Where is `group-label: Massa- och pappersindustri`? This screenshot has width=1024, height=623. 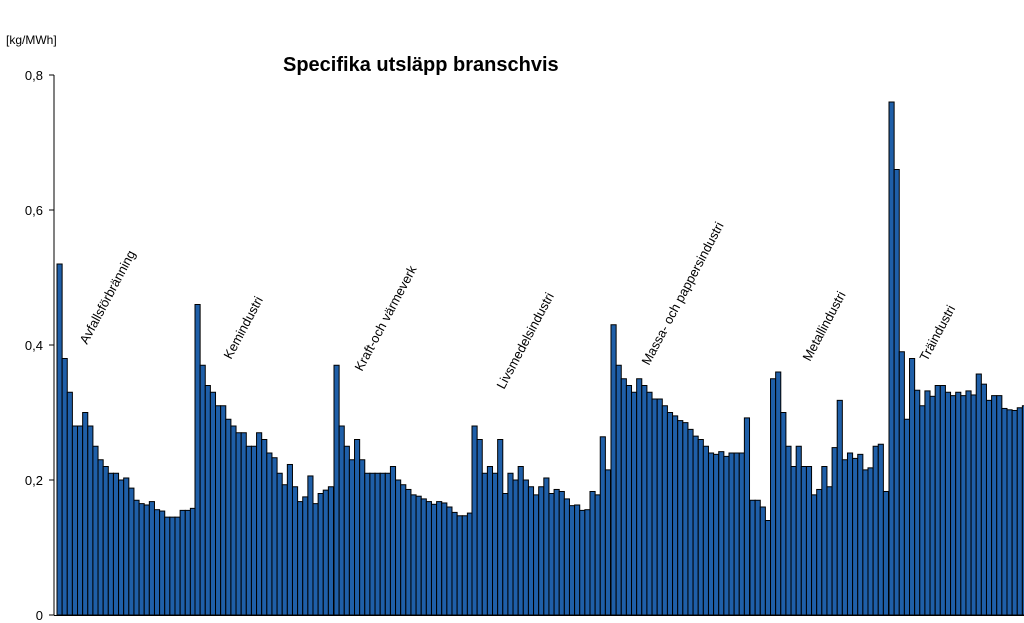 group-label: Massa- och pappersindustri is located at coordinates (682, 293).